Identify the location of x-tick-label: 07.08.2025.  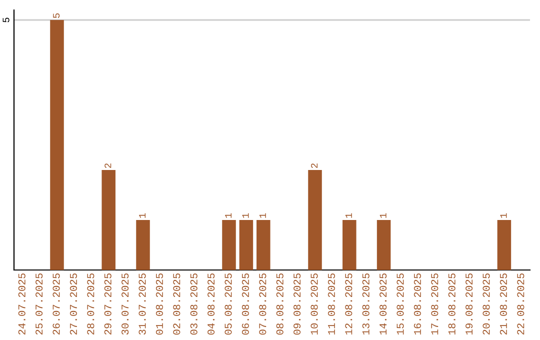
(262, 304).